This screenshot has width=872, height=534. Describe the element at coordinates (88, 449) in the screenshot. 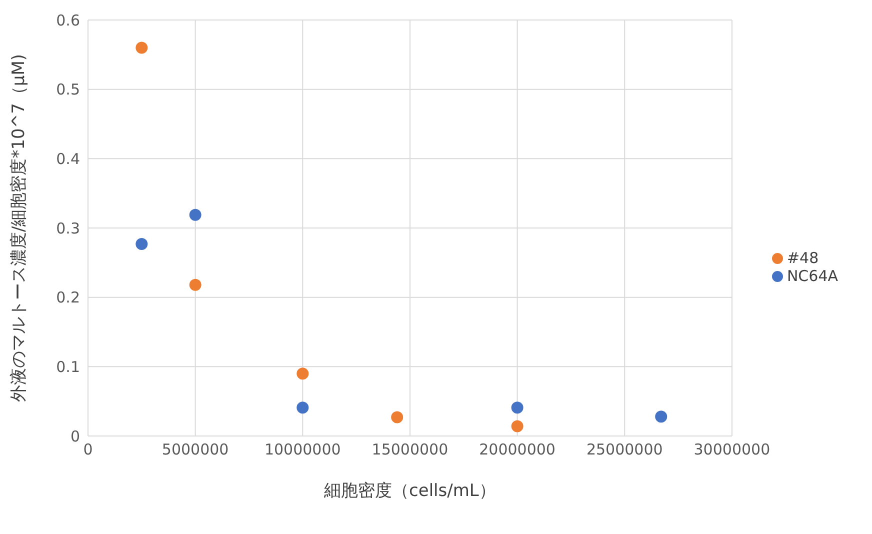

I see `x-tick-label: 0` at that location.